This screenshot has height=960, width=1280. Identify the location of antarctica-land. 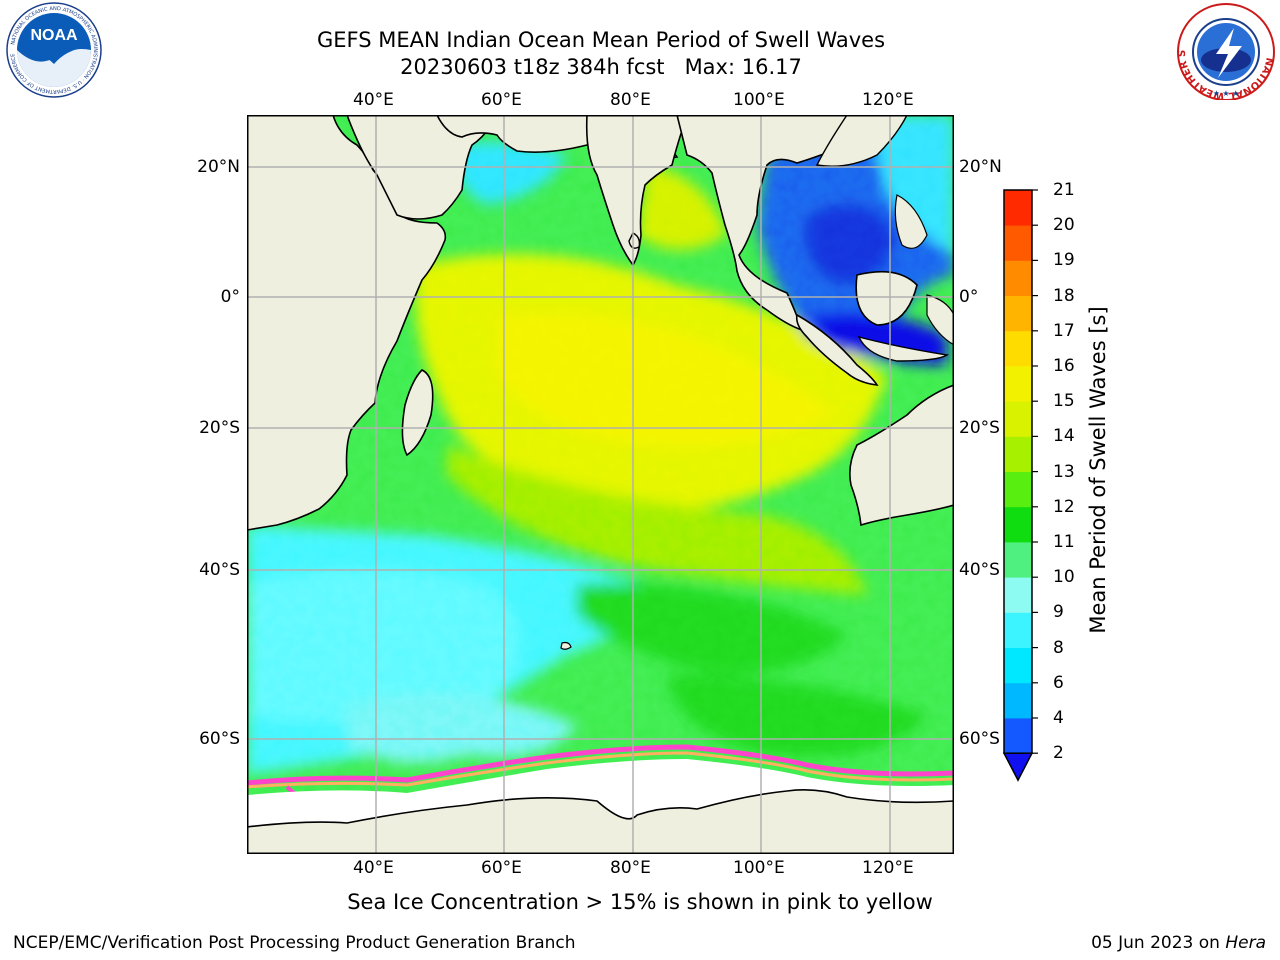
(600, 821).